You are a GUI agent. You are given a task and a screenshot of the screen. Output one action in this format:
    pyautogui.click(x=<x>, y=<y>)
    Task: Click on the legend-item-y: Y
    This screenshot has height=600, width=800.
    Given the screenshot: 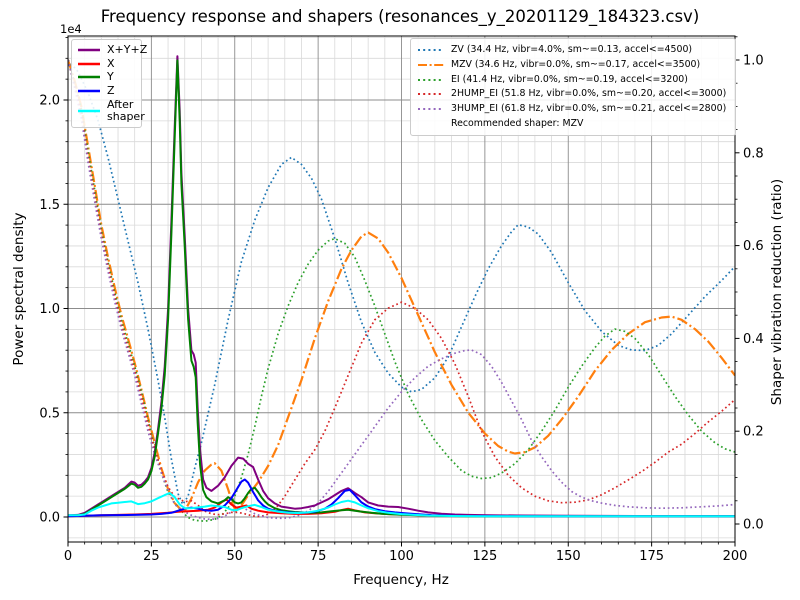 What is the action you would take?
    pyautogui.click(x=106, y=77)
    